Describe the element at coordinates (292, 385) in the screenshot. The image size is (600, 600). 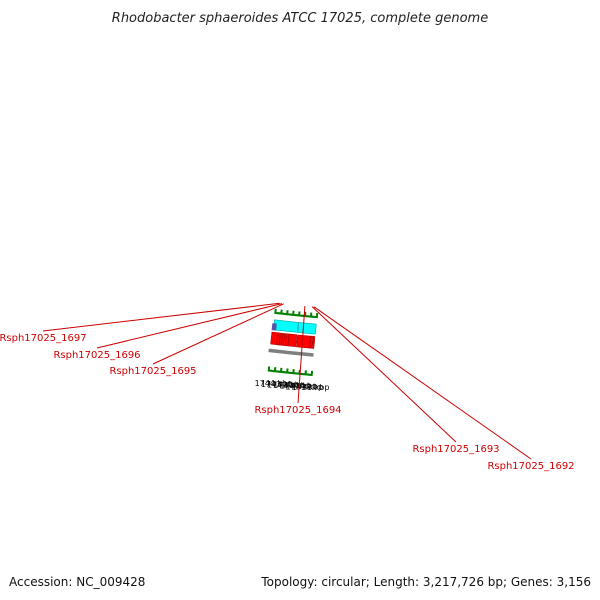
I see `tick-label: 1741 kbp` at that location.